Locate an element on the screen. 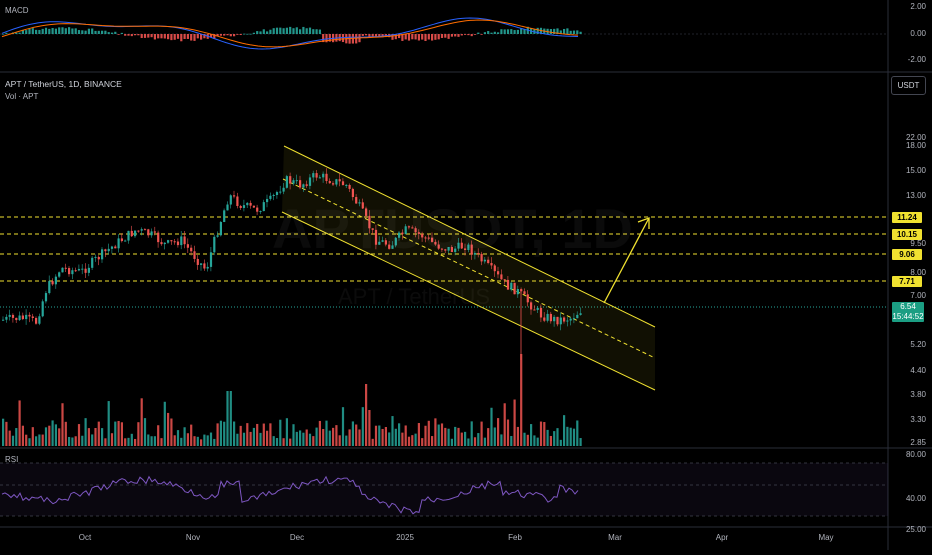 This screenshot has width=932, height=555. symbol-title: APT / TetherUS, 1D, BINANCE is located at coordinates (63, 84).